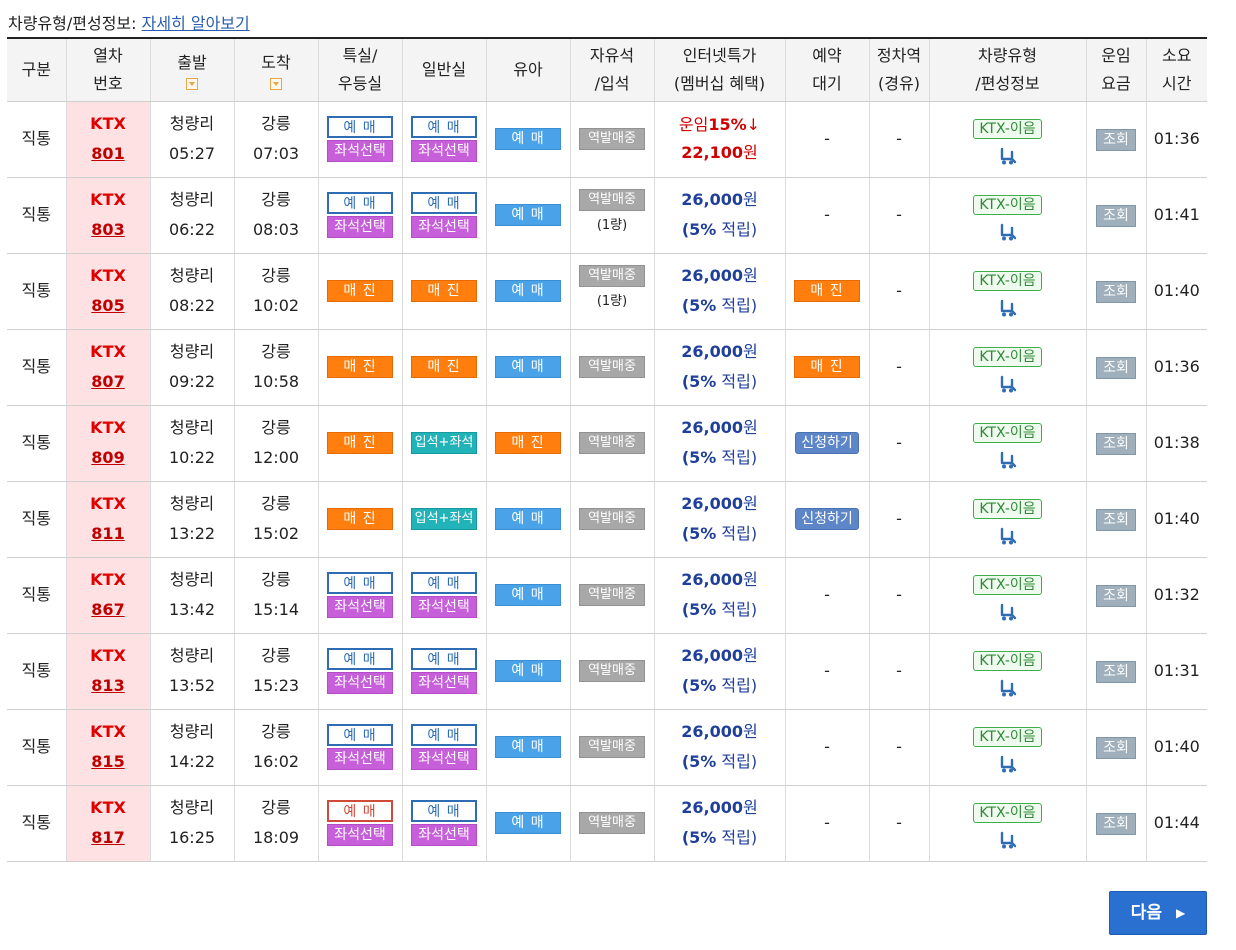 The image size is (1236, 950). Describe the element at coordinates (1008, 536) in the screenshot. I see `wheelchair-icon` at that location.